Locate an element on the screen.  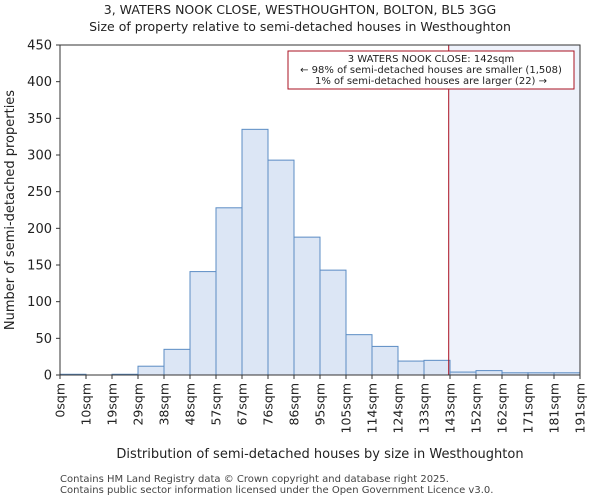
y-tick-label: 450 is located at coordinates (39, 46).